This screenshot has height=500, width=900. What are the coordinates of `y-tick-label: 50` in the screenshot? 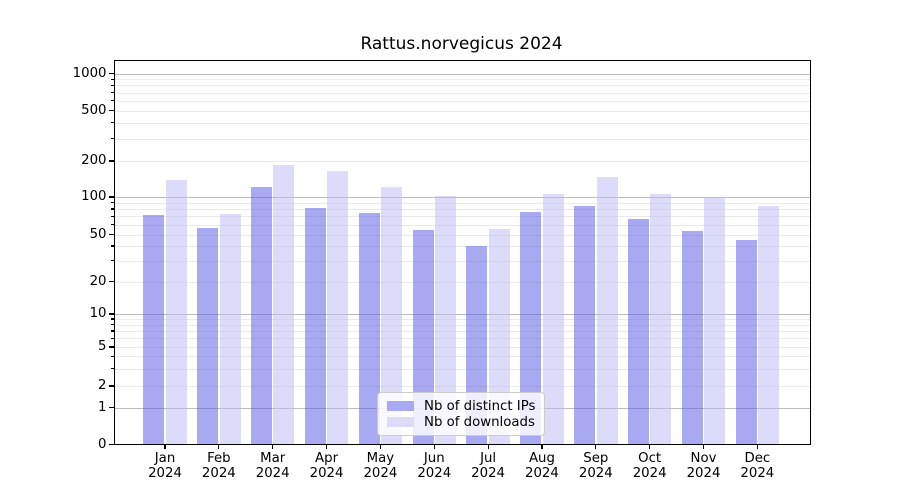 It's located at (98, 234).